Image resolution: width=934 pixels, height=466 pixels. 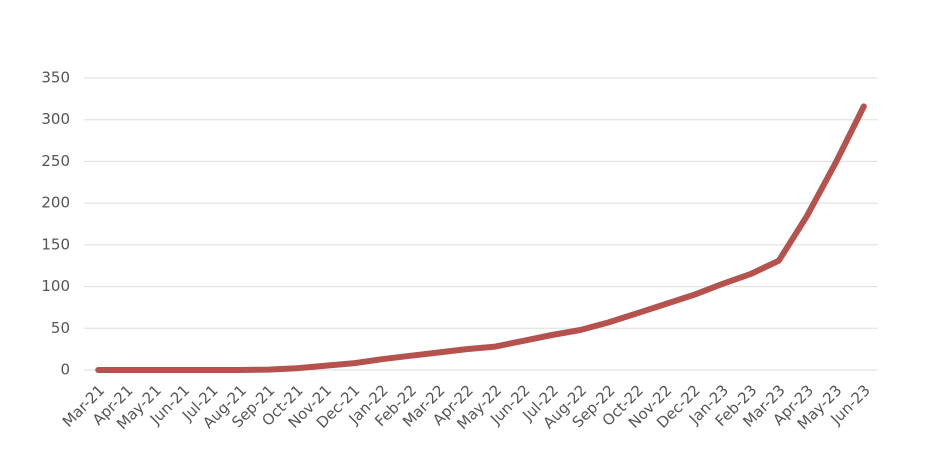 I want to click on y-tick-label: 200, so click(x=55, y=203).